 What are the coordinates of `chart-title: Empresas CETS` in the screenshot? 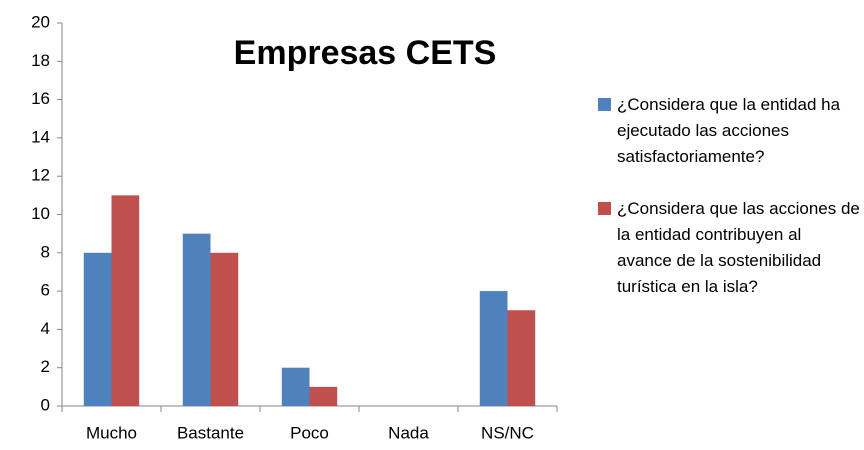 It's located at (365, 53).